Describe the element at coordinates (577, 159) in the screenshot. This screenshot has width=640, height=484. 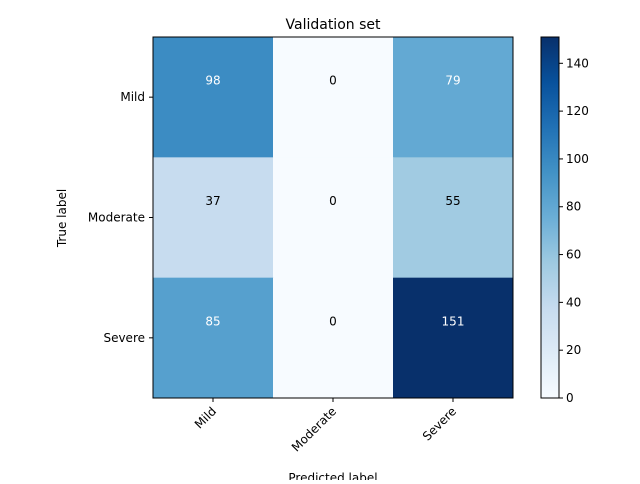
I see `colorbar-tick-label: 100` at that location.